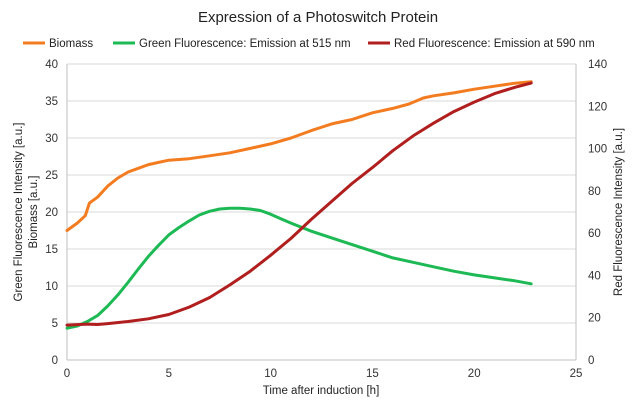 The image size is (640, 400). I want to click on y-right-tick-label: 120, so click(597, 107).